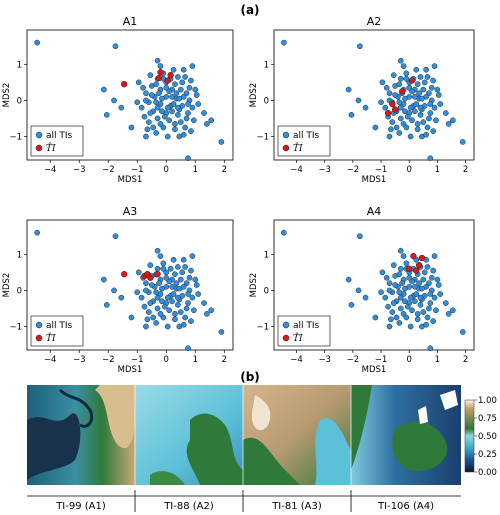  Describe the element at coordinates (130, 180) in the screenshot. I see `x-axis-label: MDS1` at that location.